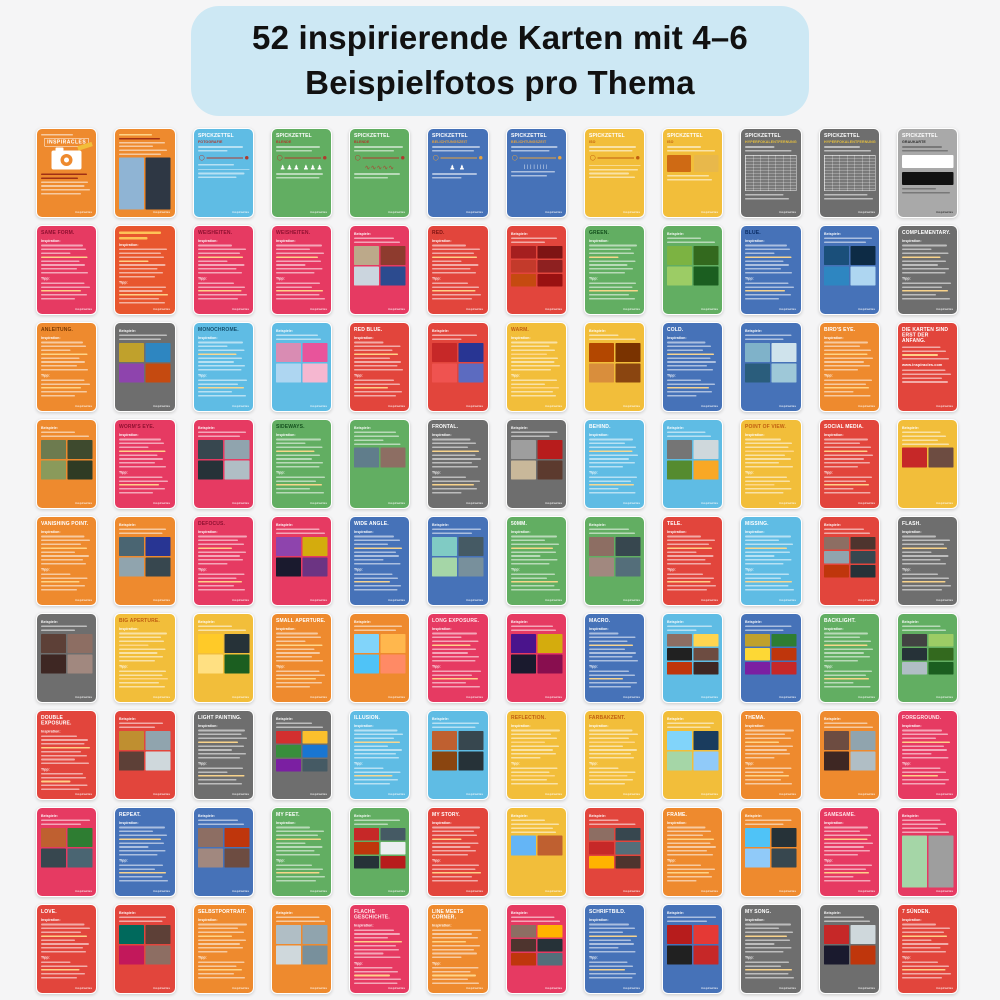 Image resolution: width=1000 pixels, height=1000 pixels. What do you see at coordinates (614, 173) in the screenshot?
I see `cheat-card-8: SPICKZETTEL ISO inspiracles` at bounding box center [614, 173].